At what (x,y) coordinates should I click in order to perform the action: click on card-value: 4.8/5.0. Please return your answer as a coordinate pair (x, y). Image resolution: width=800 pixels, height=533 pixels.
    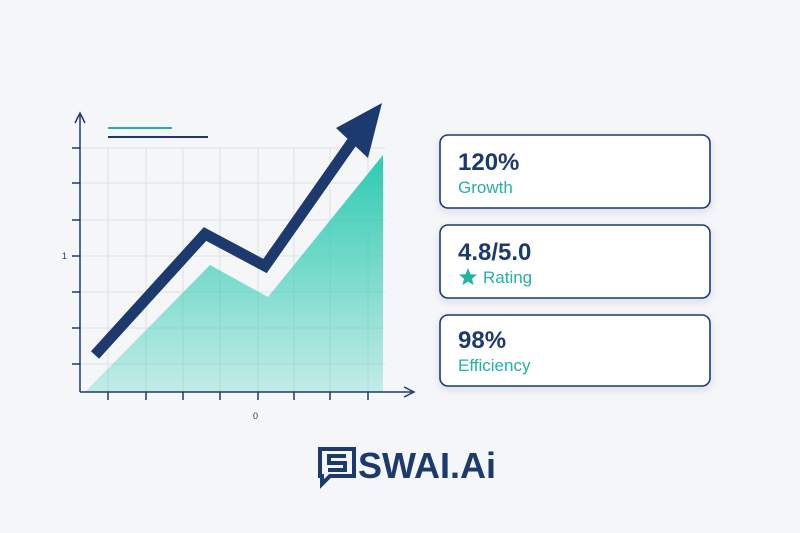
    Looking at the image, I should click on (494, 252).